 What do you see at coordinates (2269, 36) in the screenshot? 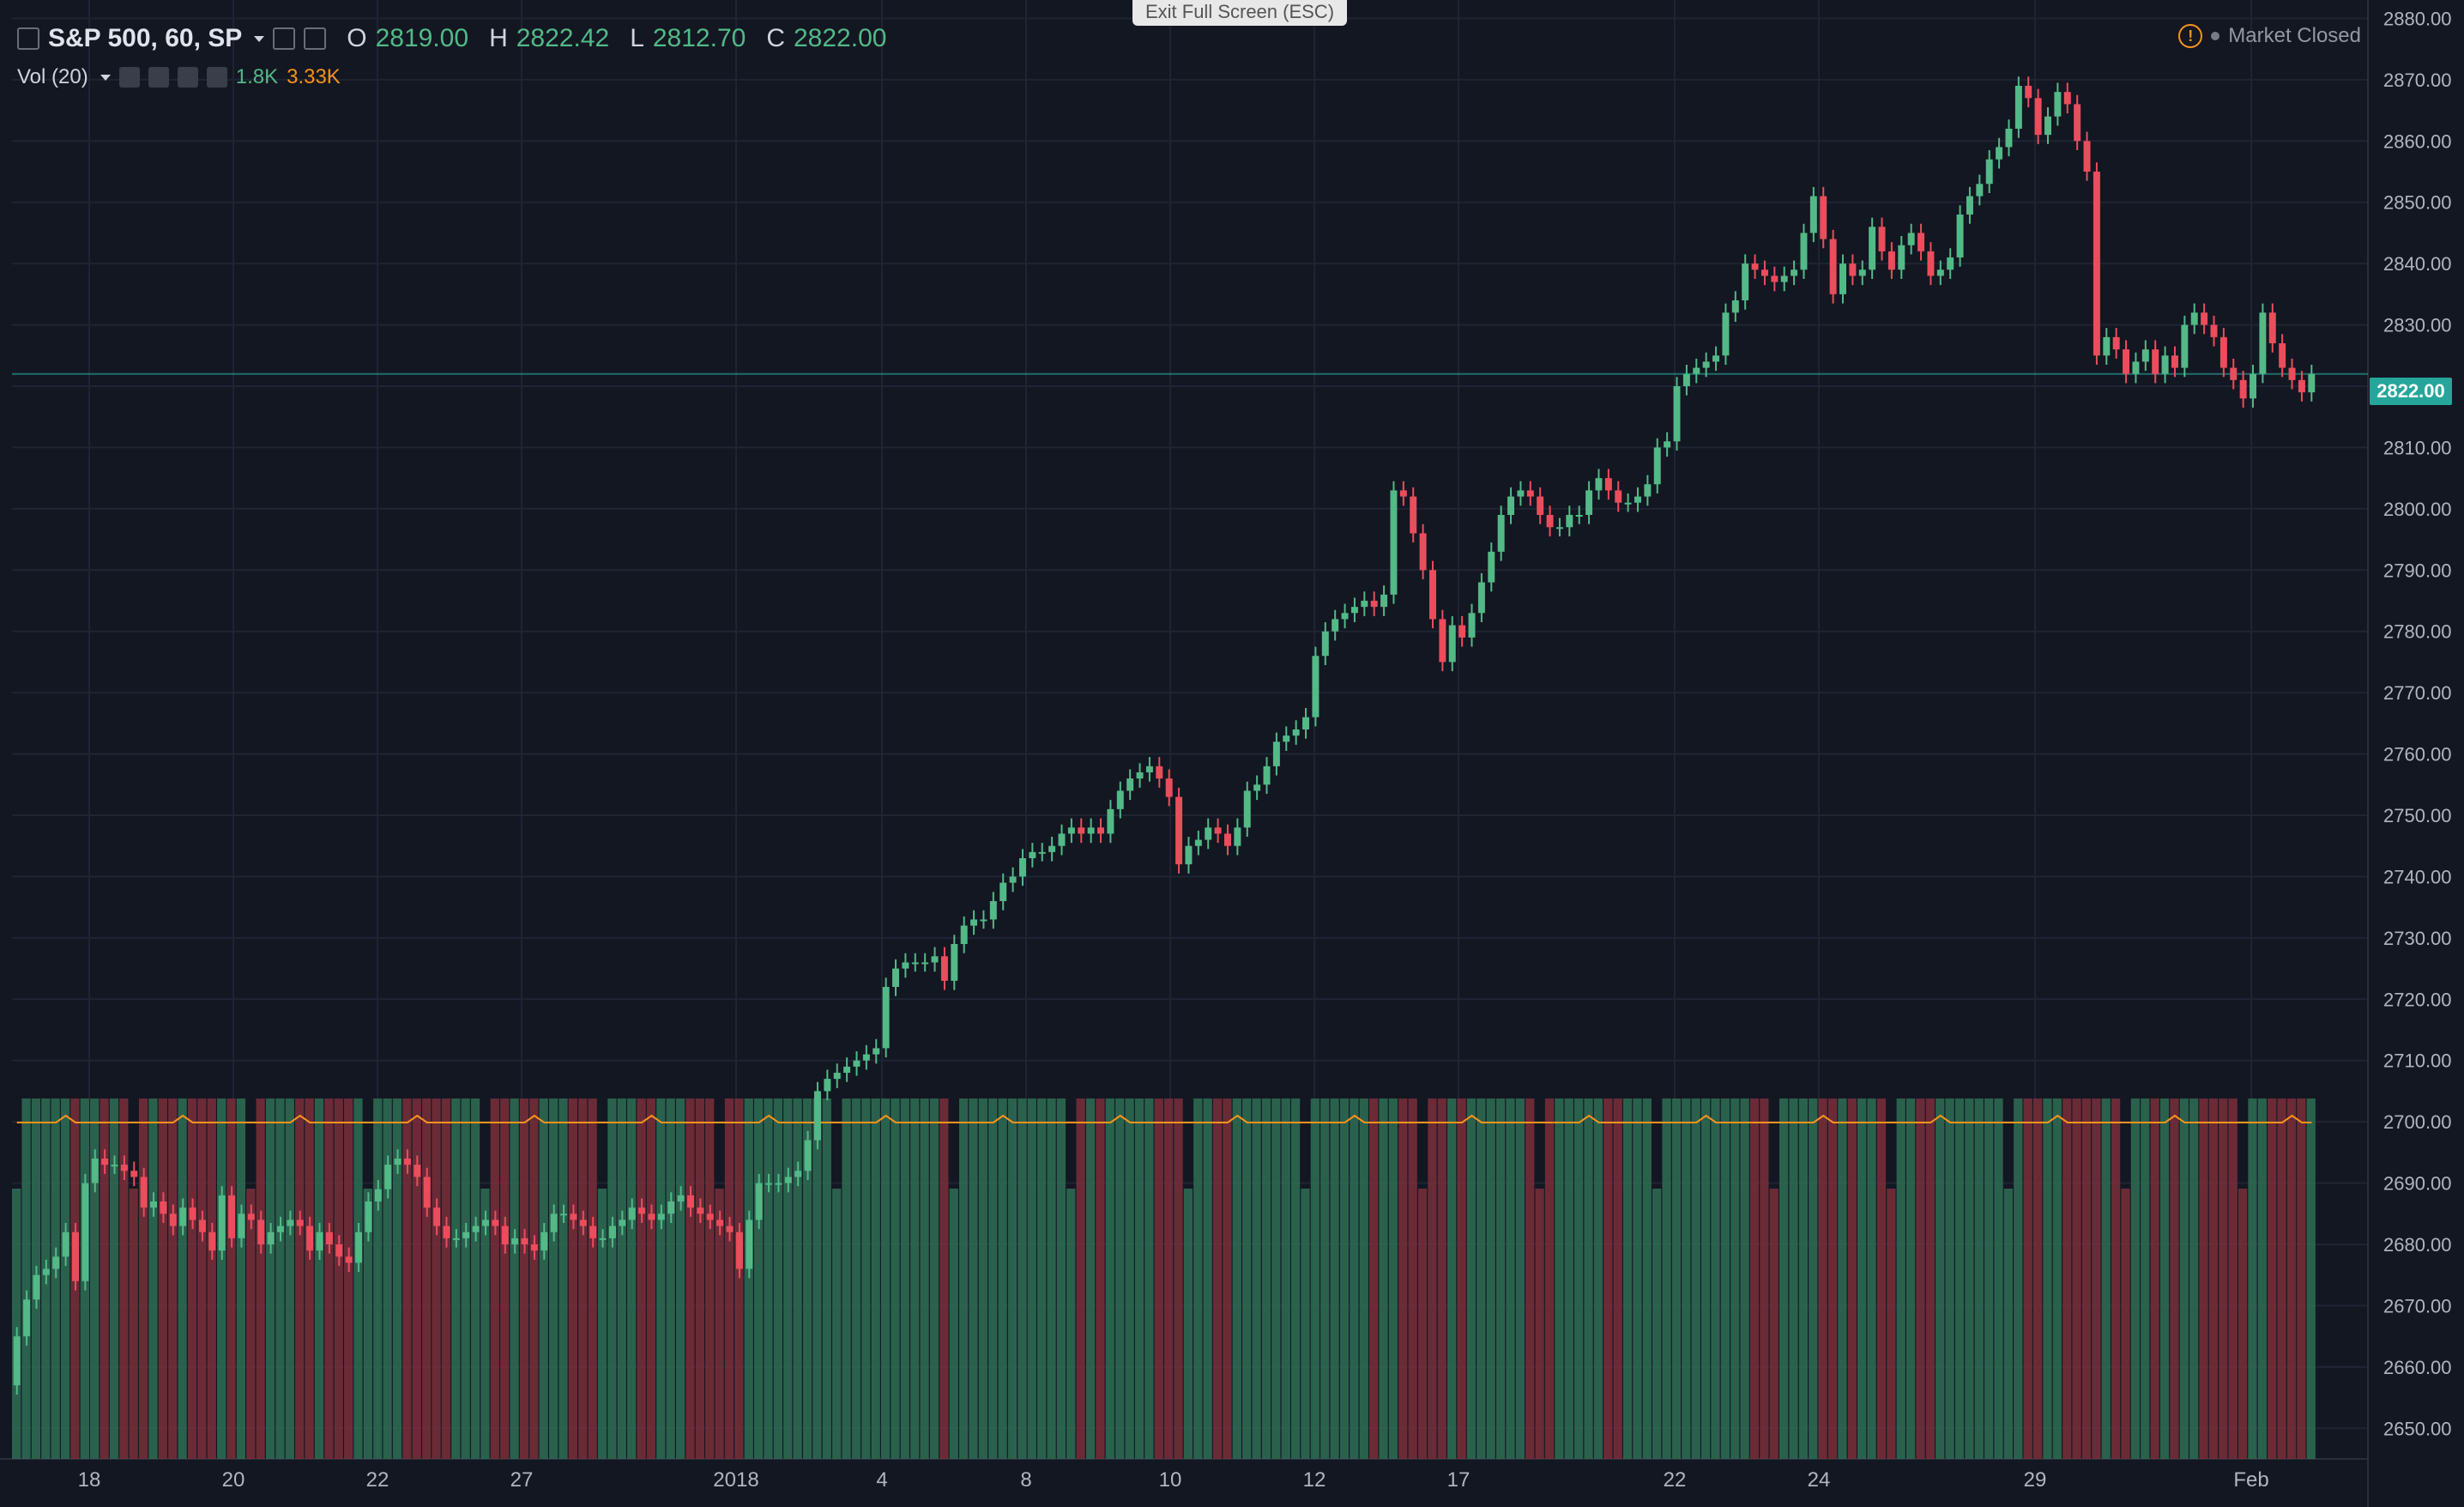
I see `market-status: ! Market Closed` at bounding box center [2269, 36].